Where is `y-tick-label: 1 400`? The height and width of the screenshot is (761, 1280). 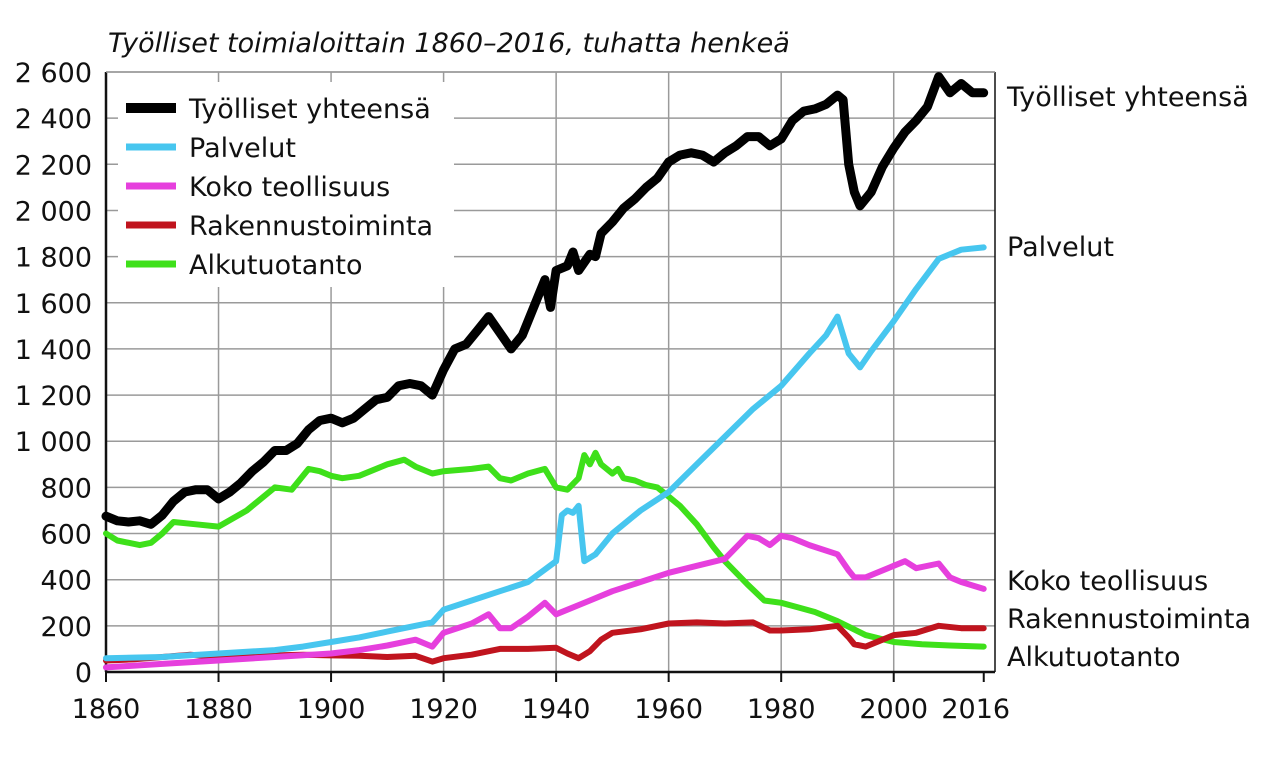
y-tick-label: 1 400 is located at coordinates (53, 350).